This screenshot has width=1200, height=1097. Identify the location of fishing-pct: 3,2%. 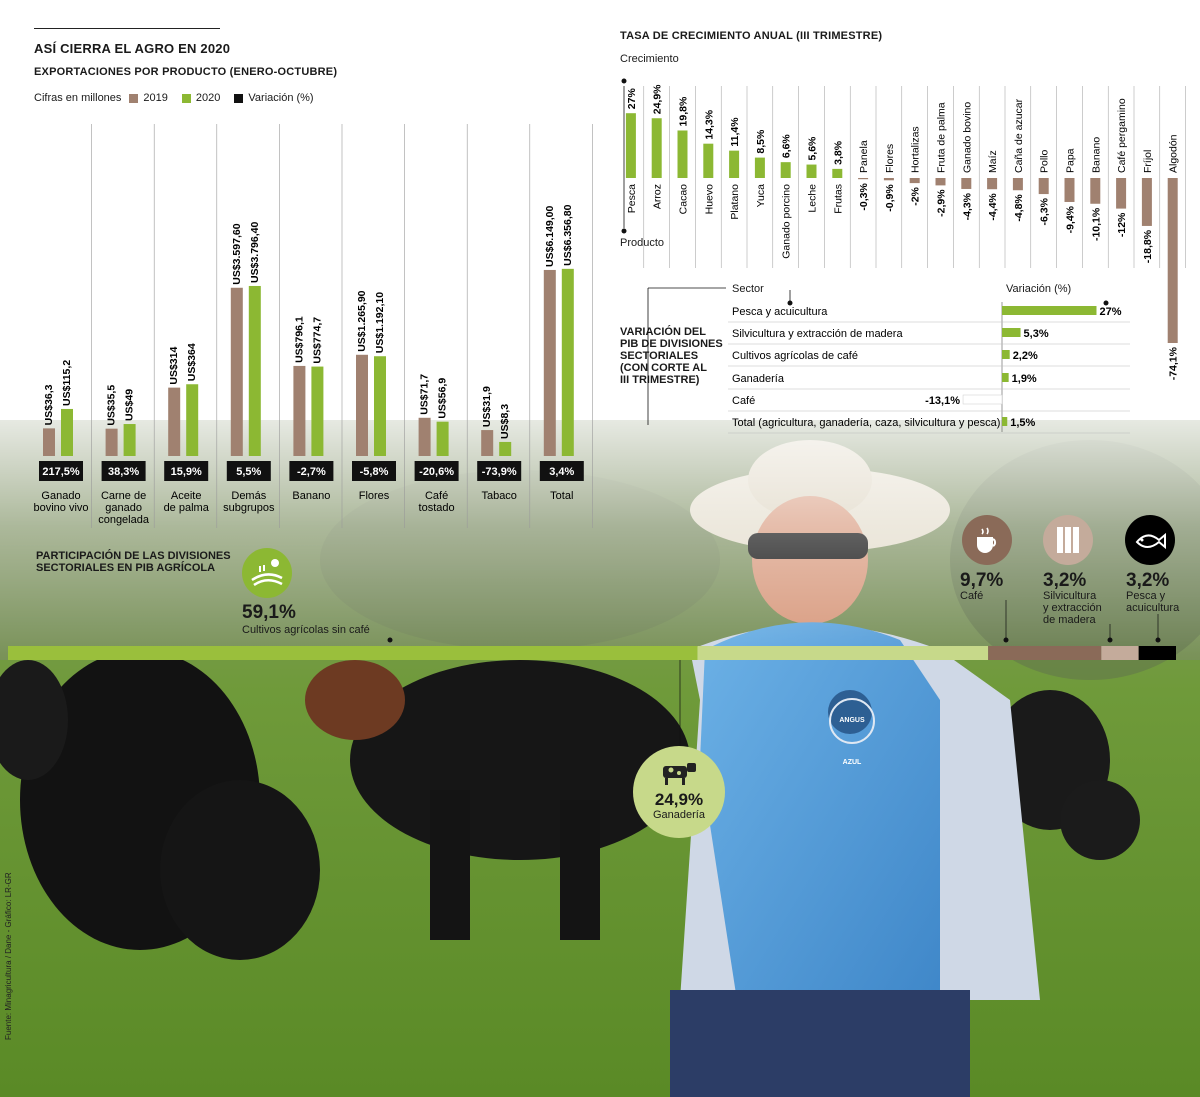
(1148, 580).